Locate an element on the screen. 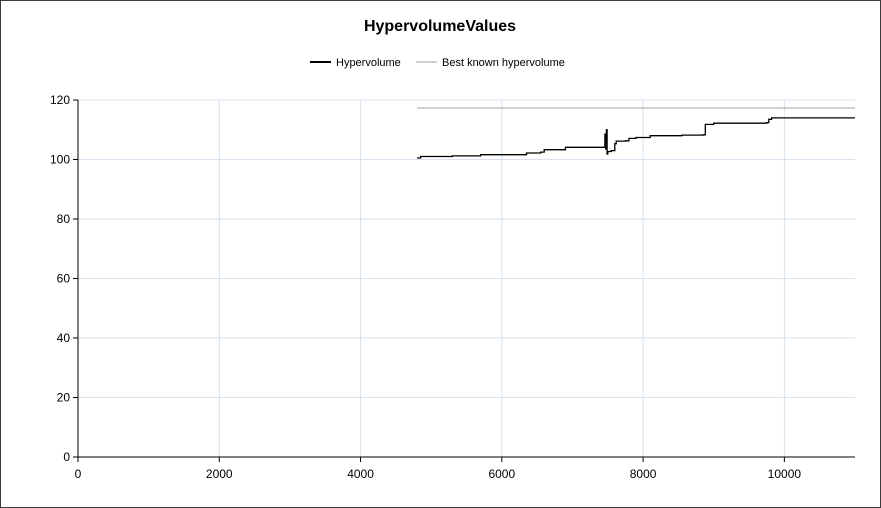 Image resolution: width=881 pixels, height=508 pixels. series-line-hypervolume is located at coordinates (636, 138).